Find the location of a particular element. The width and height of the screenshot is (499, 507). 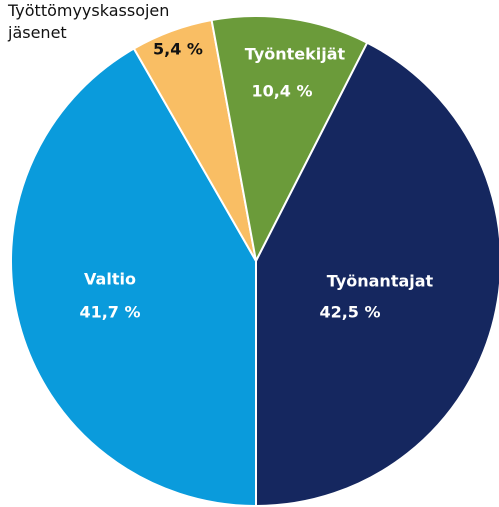

value-label: 41,7 % is located at coordinates (109, 312).